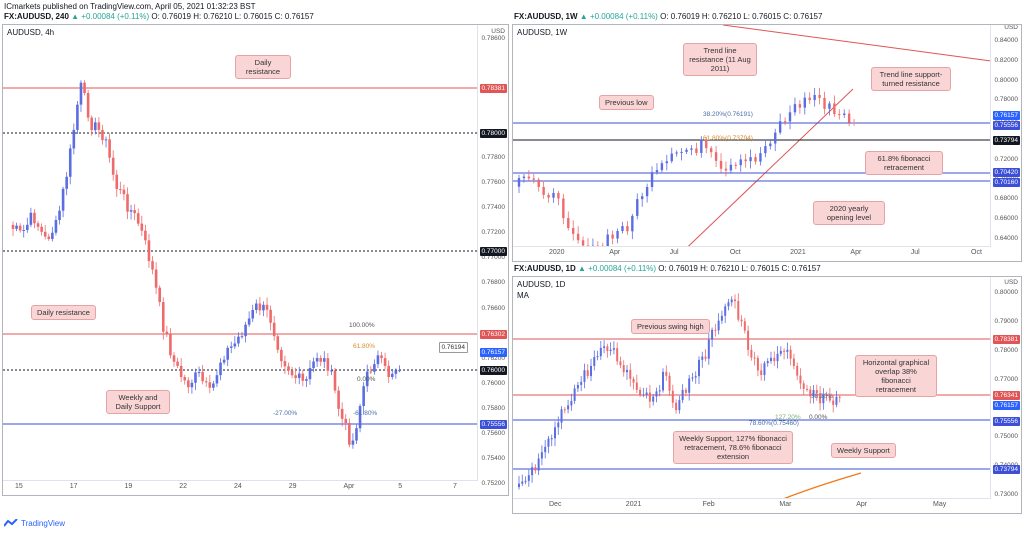 The height and width of the screenshot is (534, 1024). What do you see at coordinates (752, 505) in the screenshot?
I see `time-axis: Dec 2021 Feb Mar Apr May` at bounding box center [752, 505].